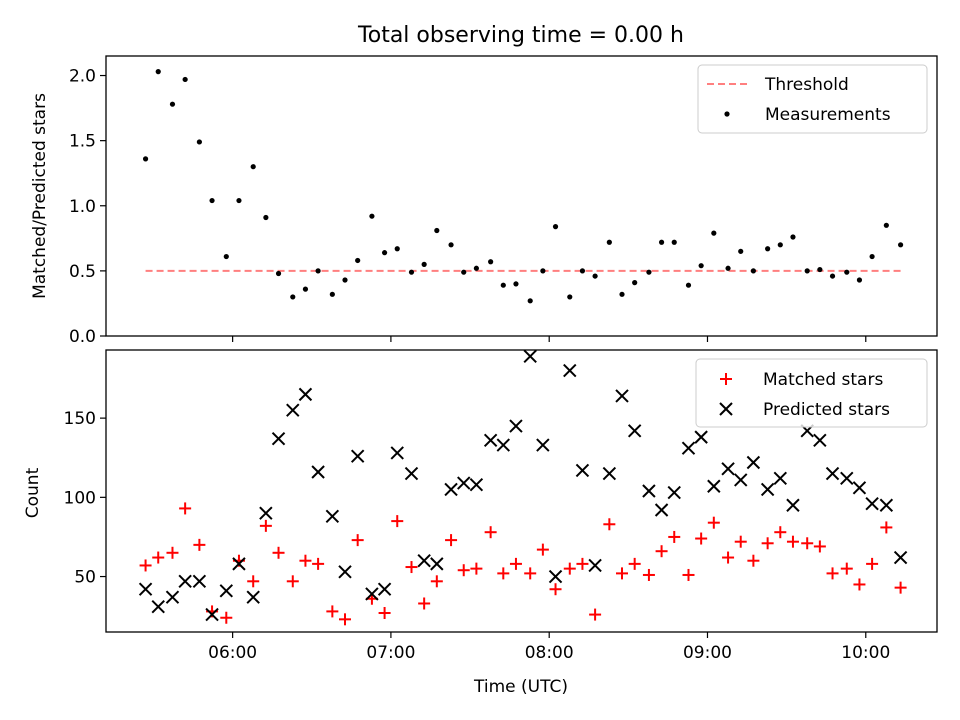  I want to click on top-panel-ylabel: Matched/Predicted stars, so click(40, 196).